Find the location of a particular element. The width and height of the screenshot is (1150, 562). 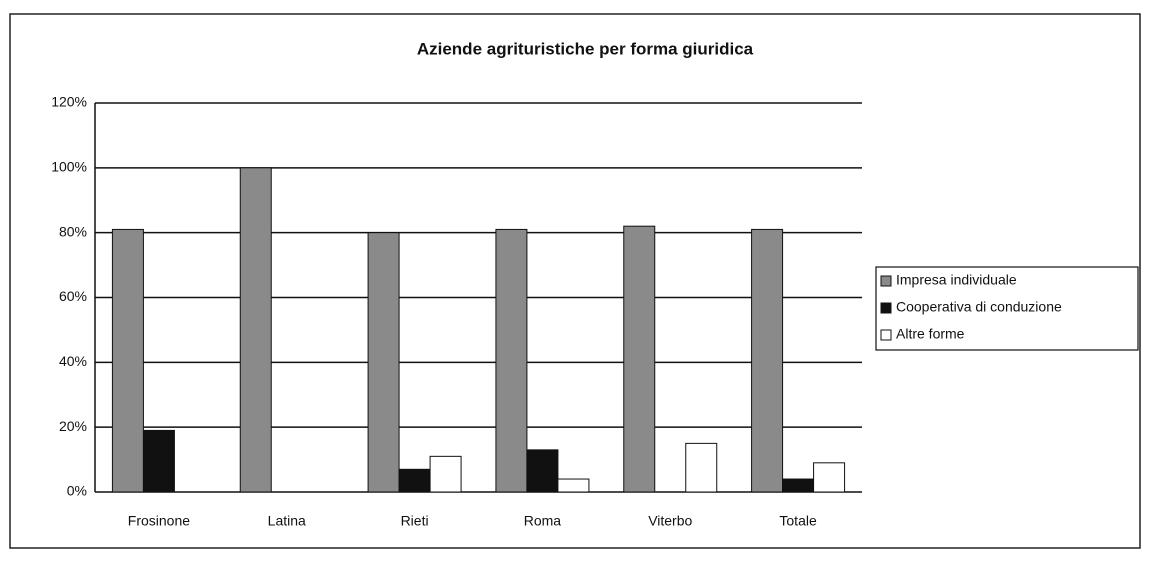

legend-label: Cooperativa di conduzione is located at coordinates (979, 307).